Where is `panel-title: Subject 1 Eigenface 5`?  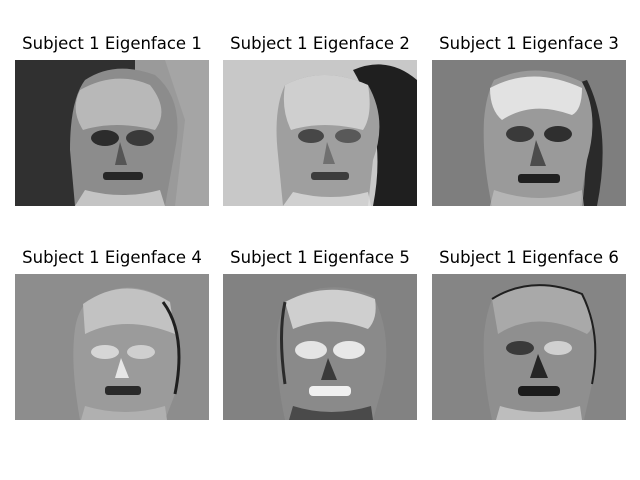
panel-title: Subject 1 Eigenface 5 is located at coordinates (320, 257).